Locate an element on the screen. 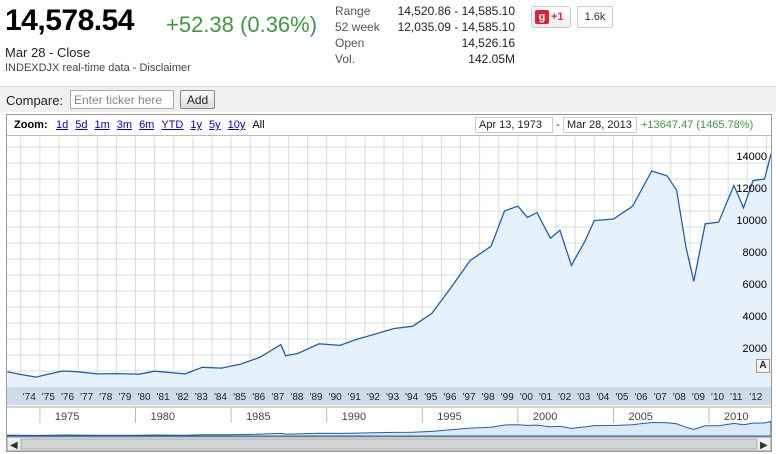 The width and height of the screenshot is (776, 454). y-tick-label: 6000 is located at coordinates (755, 285).